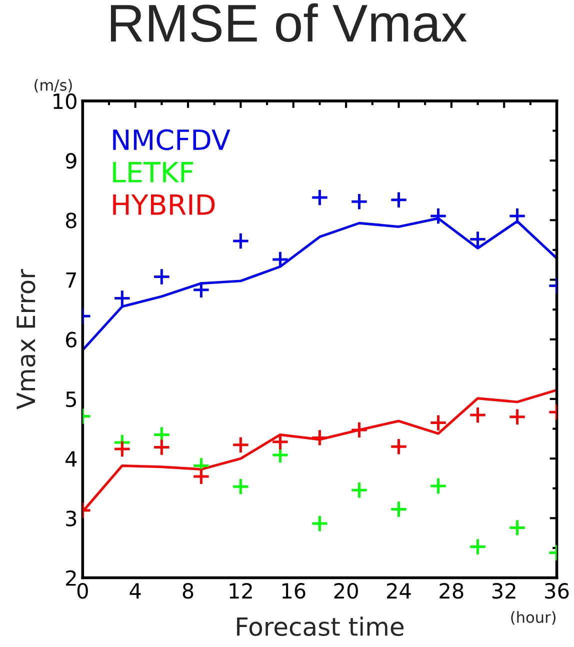 This screenshot has width=574, height=647. I want to click on y-tick-label: 2, so click(71, 578).